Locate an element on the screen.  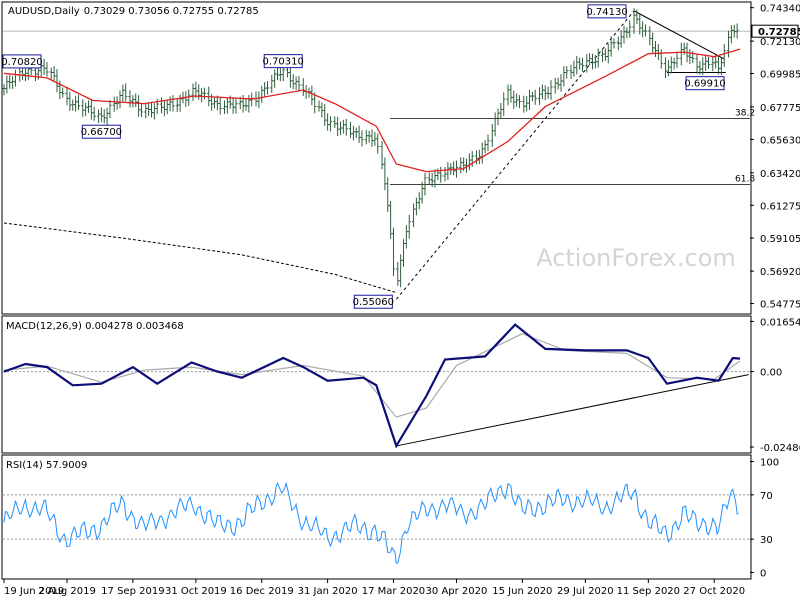
date-tick-label: 15 Jun 2020 is located at coordinates (522, 591).